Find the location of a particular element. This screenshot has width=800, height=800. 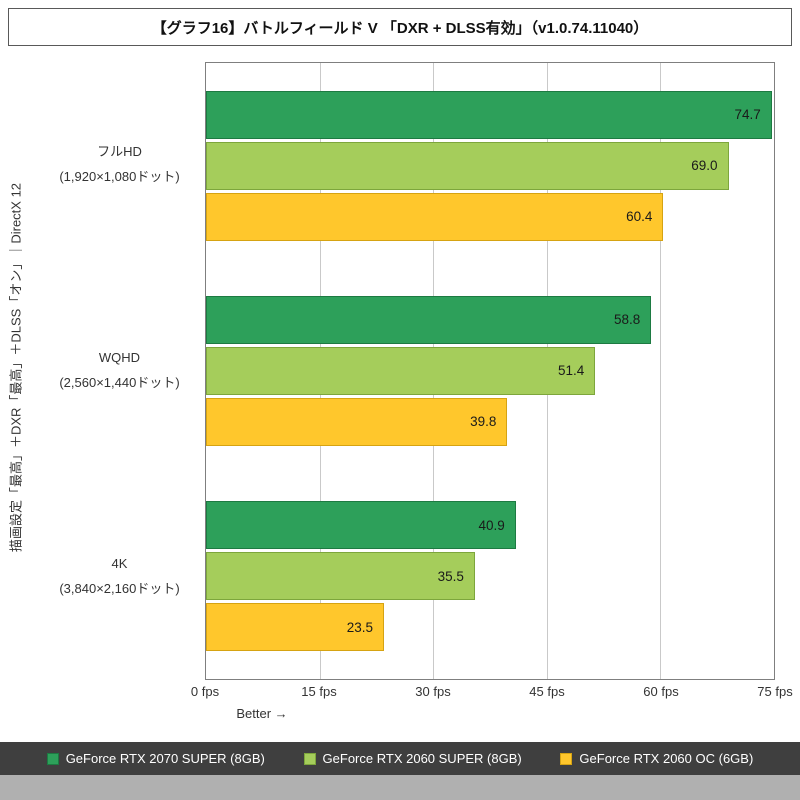

footer-strip is located at coordinates (400, 787).